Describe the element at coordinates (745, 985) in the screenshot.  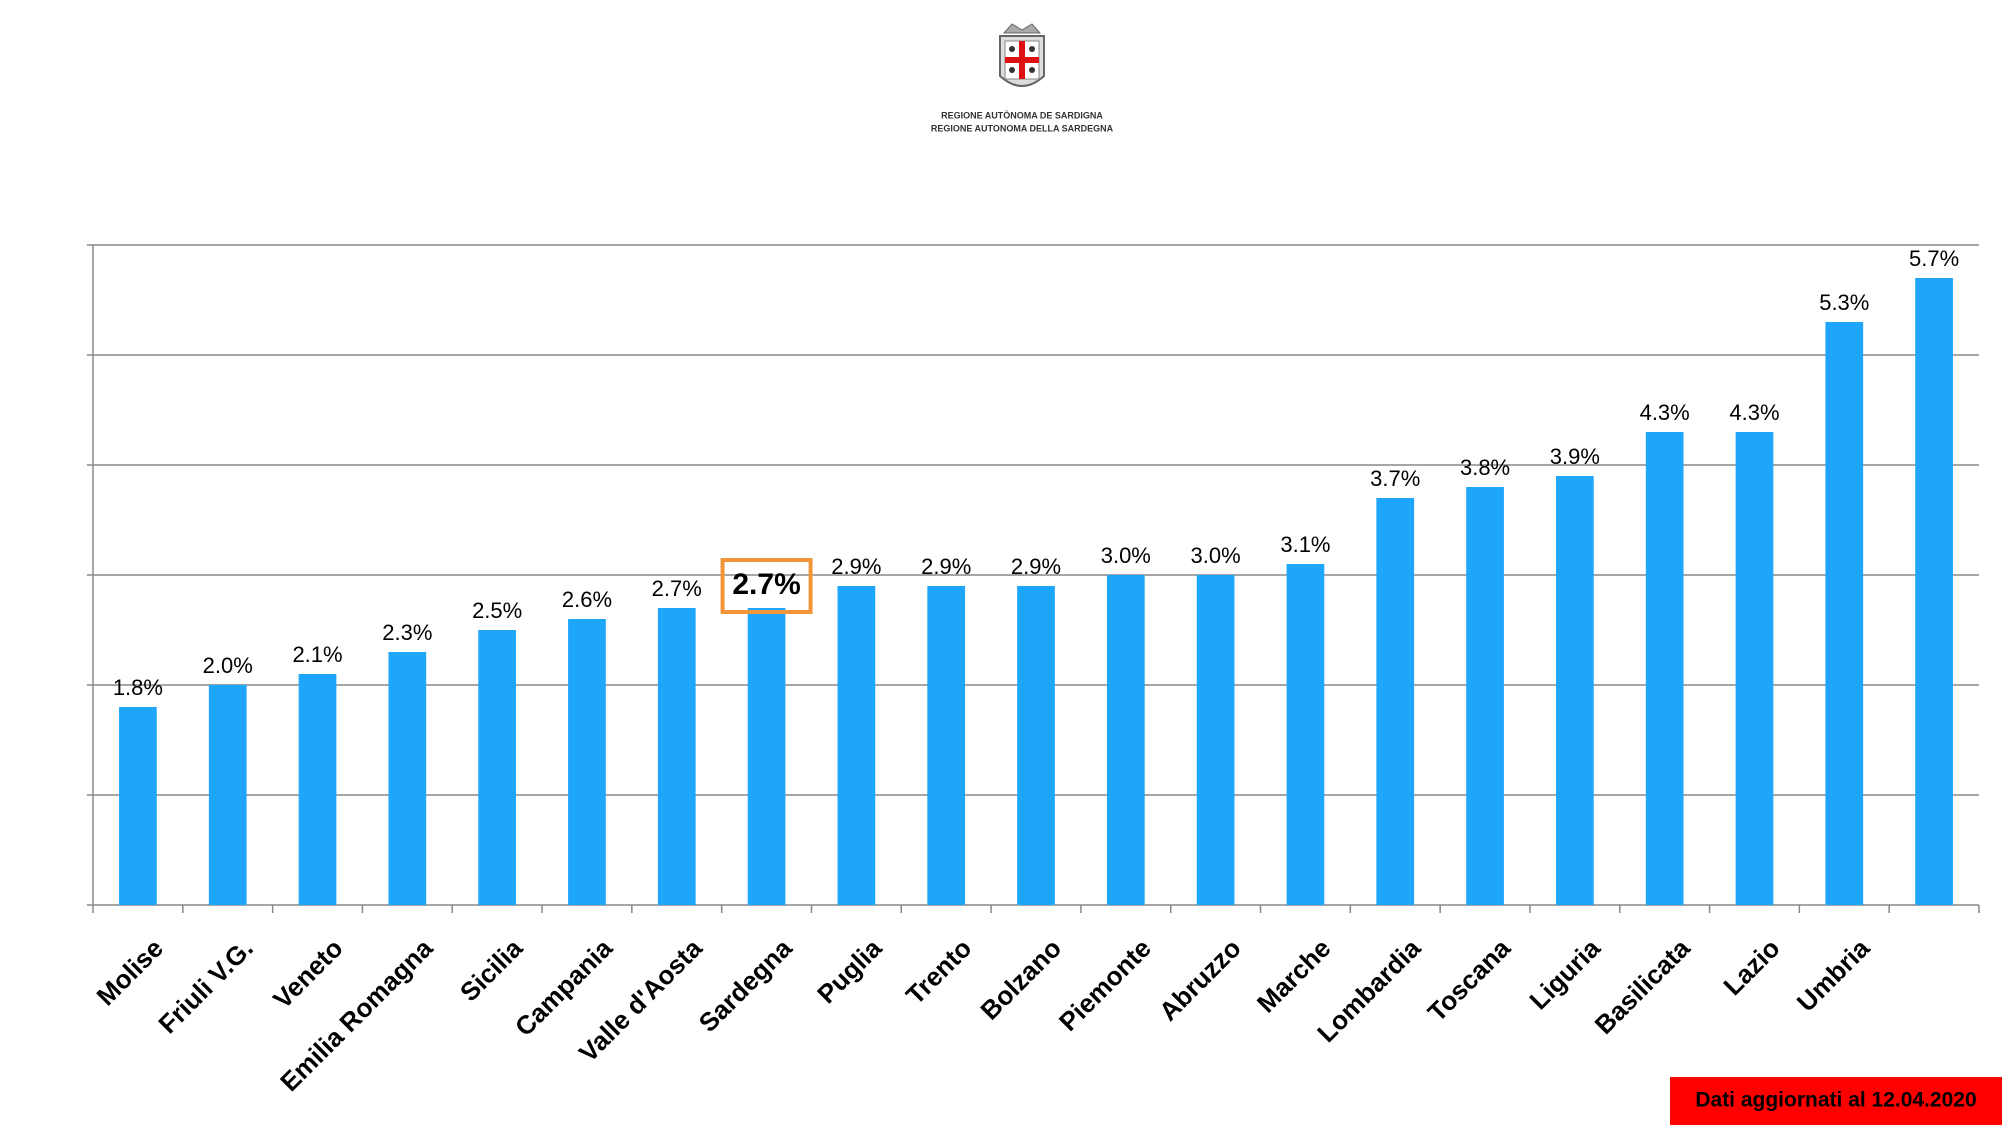
I see `x-tick-label: Sardegna` at that location.